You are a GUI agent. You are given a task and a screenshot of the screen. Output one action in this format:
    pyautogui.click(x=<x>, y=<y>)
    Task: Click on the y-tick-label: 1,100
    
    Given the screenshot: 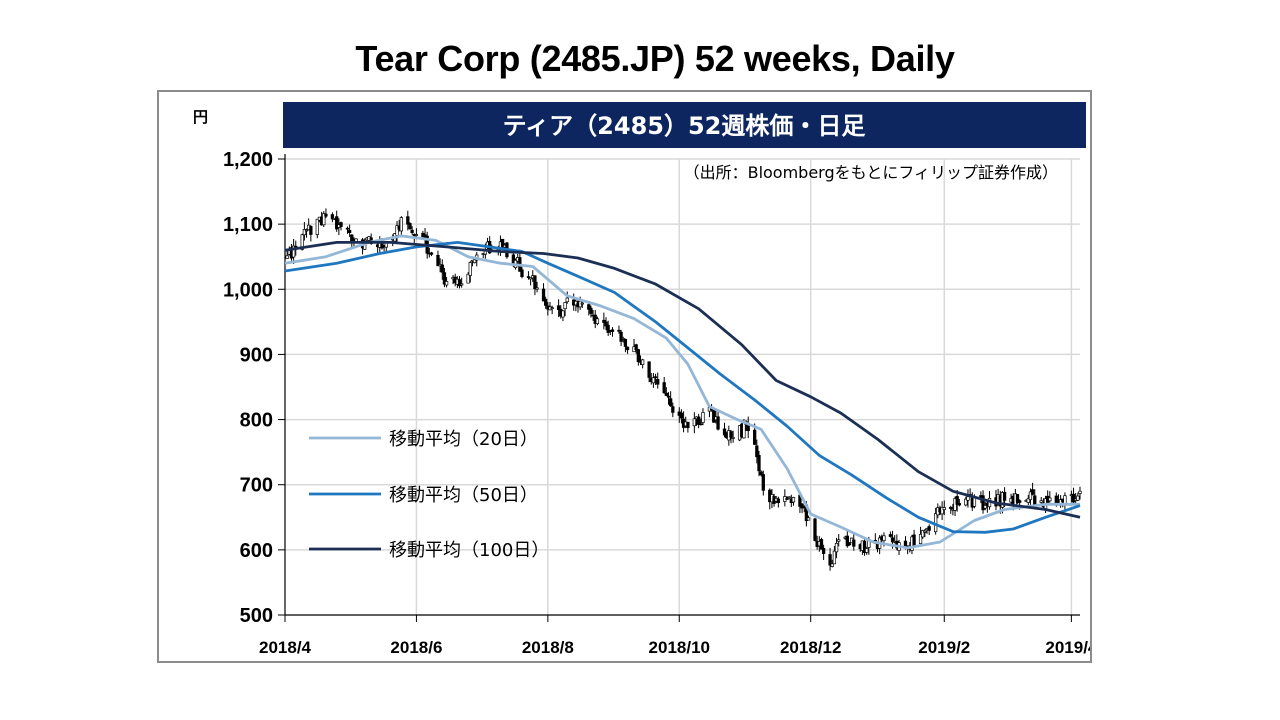 What is the action you would take?
    pyautogui.click(x=248, y=225)
    